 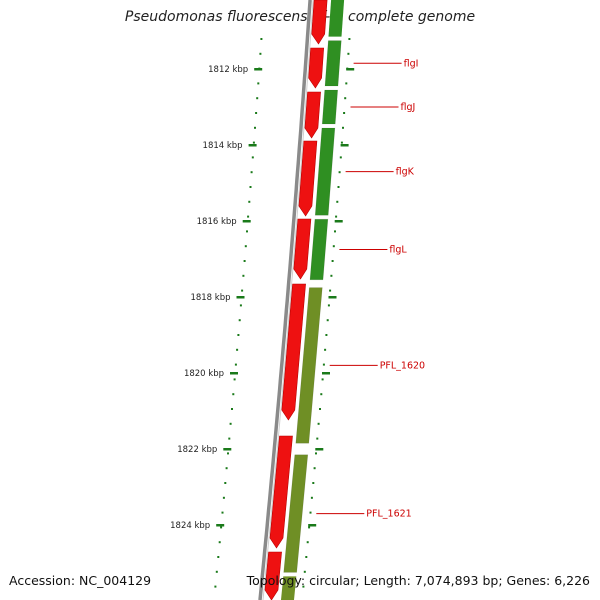 What do you see at coordinates (370, 289) in the screenshot?
I see `gene-label-layer: flgI flgJ flgK flgL PFL_1620 PFL_1621` at bounding box center [370, 289].